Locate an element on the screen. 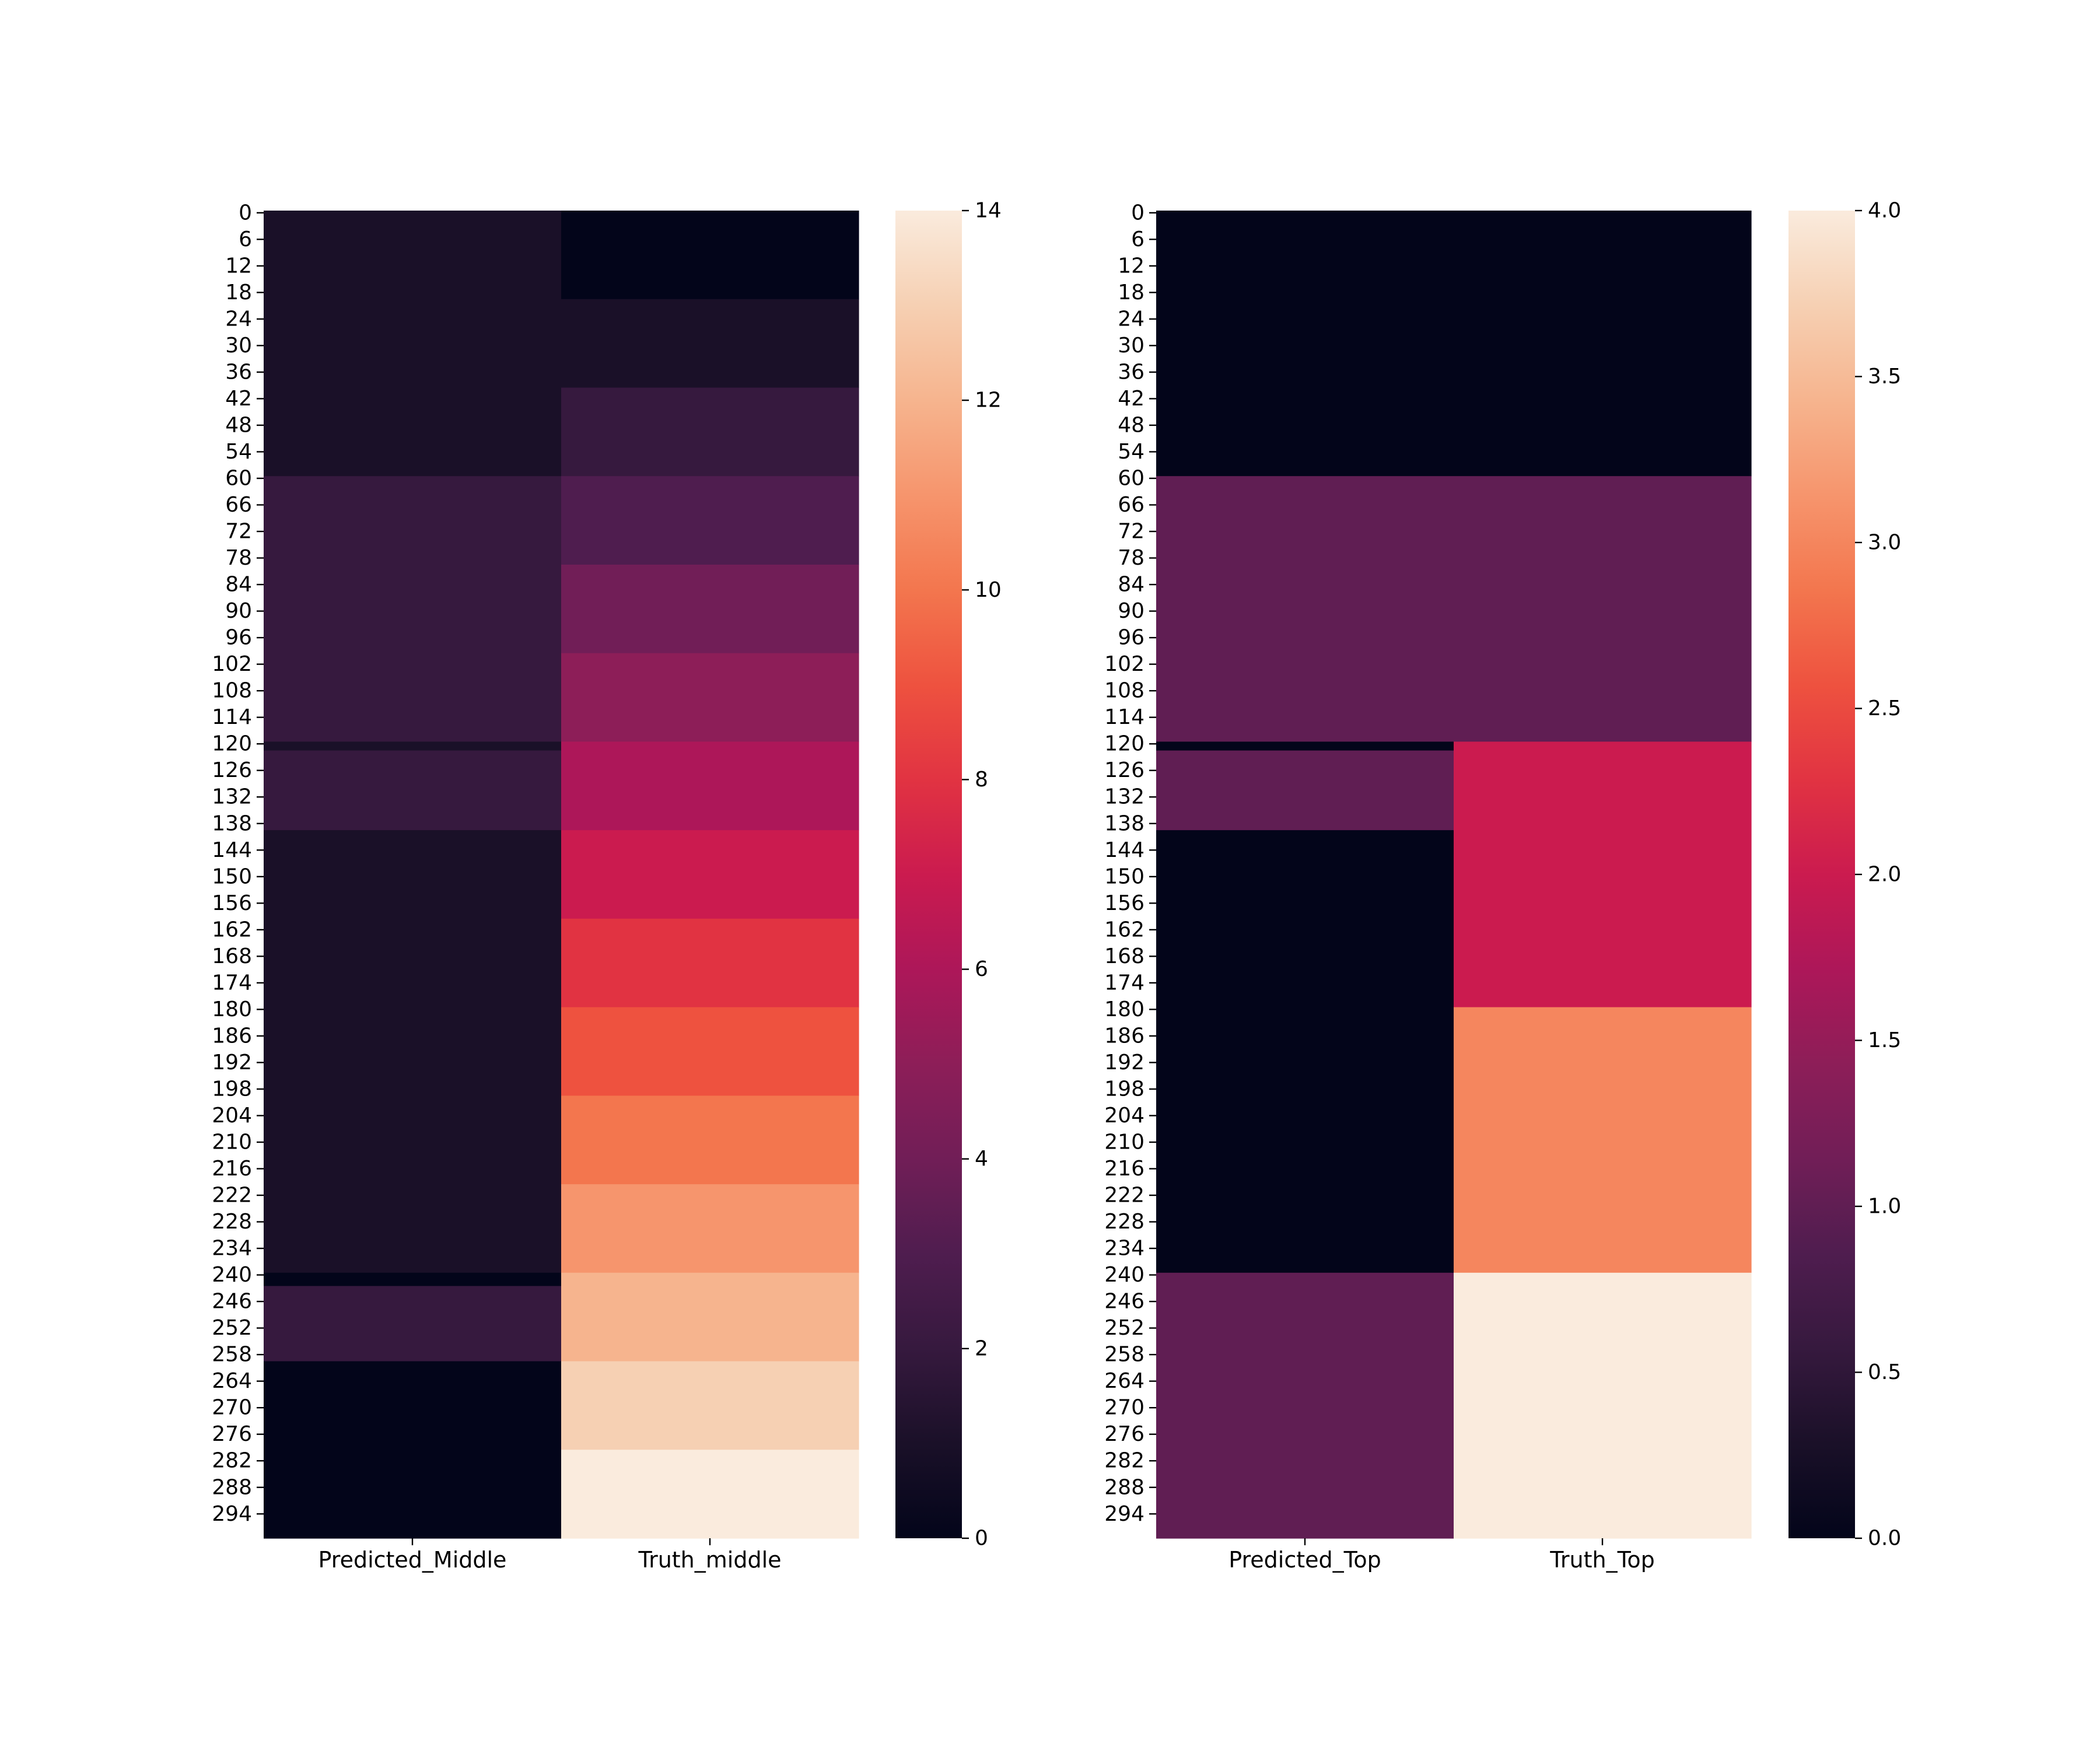 The width and height of the screenshot is (2100, 1750). row-tick-label: 24 is located at coordinates (1131, 319).